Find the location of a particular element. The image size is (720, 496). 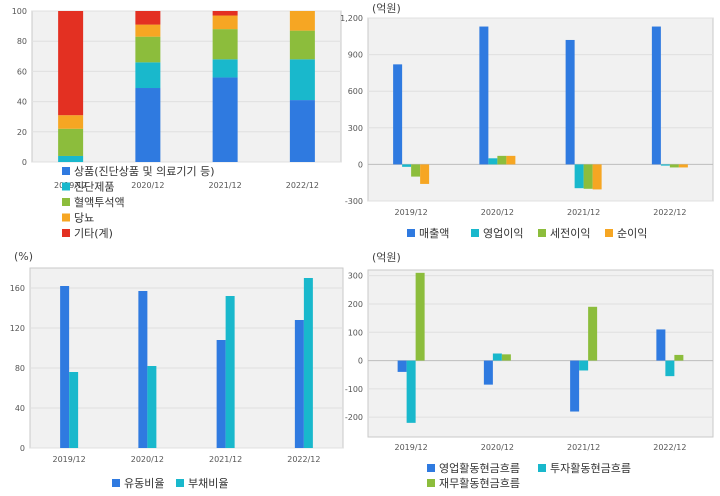

y-tick-label: 200 is located at coordinates (355, 304).